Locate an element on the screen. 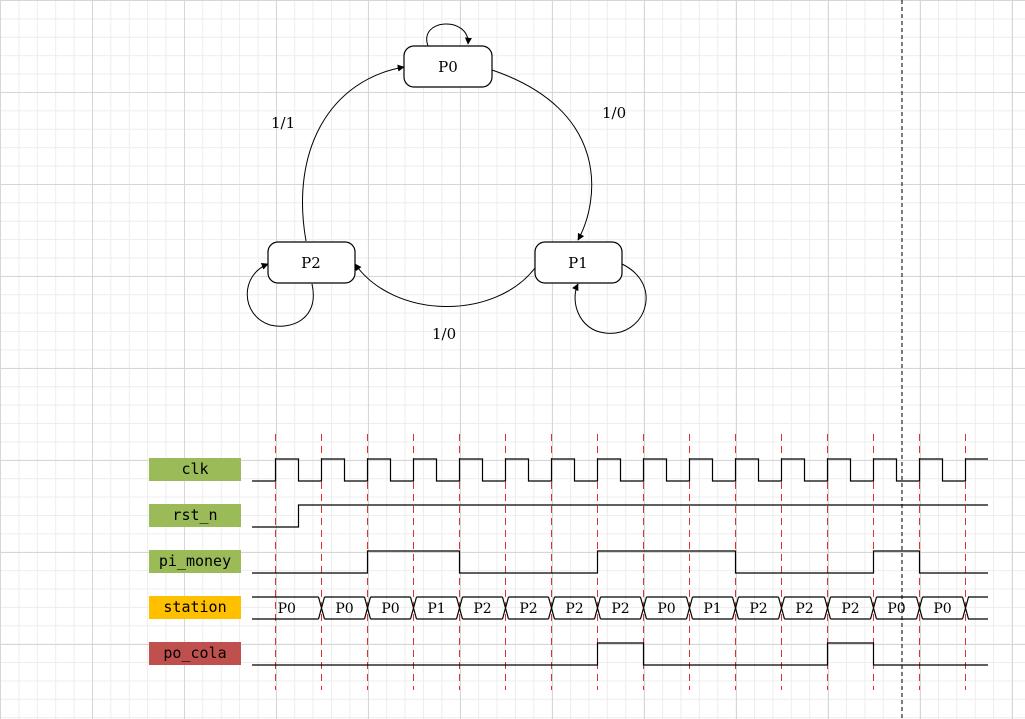 Image resolution: width=1025 pixels, height=719 pixels. waveform-clk is located at coordinates (620, 470).